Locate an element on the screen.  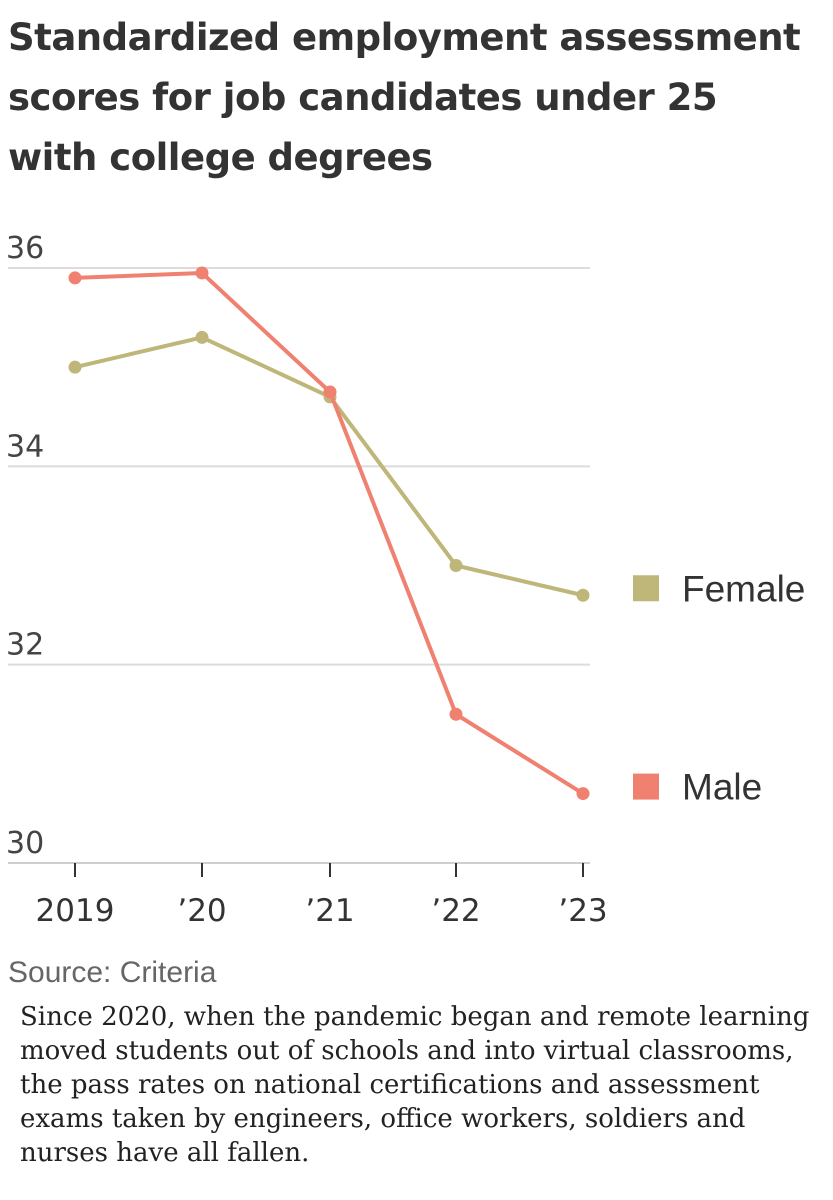
legend-label-female: Female is located at coordinates (743, 588).